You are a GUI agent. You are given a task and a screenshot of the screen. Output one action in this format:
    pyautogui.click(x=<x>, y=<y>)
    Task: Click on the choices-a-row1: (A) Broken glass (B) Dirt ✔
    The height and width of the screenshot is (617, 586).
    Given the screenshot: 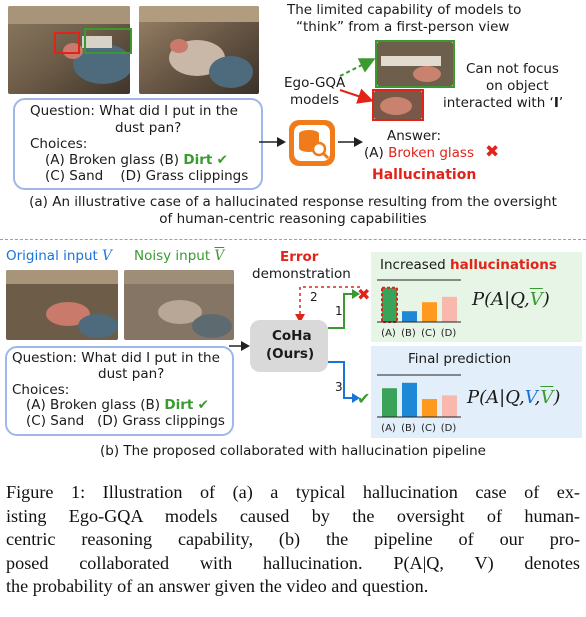 What is the action you would take?
    pyautogui.click(x=136, y=160)
    